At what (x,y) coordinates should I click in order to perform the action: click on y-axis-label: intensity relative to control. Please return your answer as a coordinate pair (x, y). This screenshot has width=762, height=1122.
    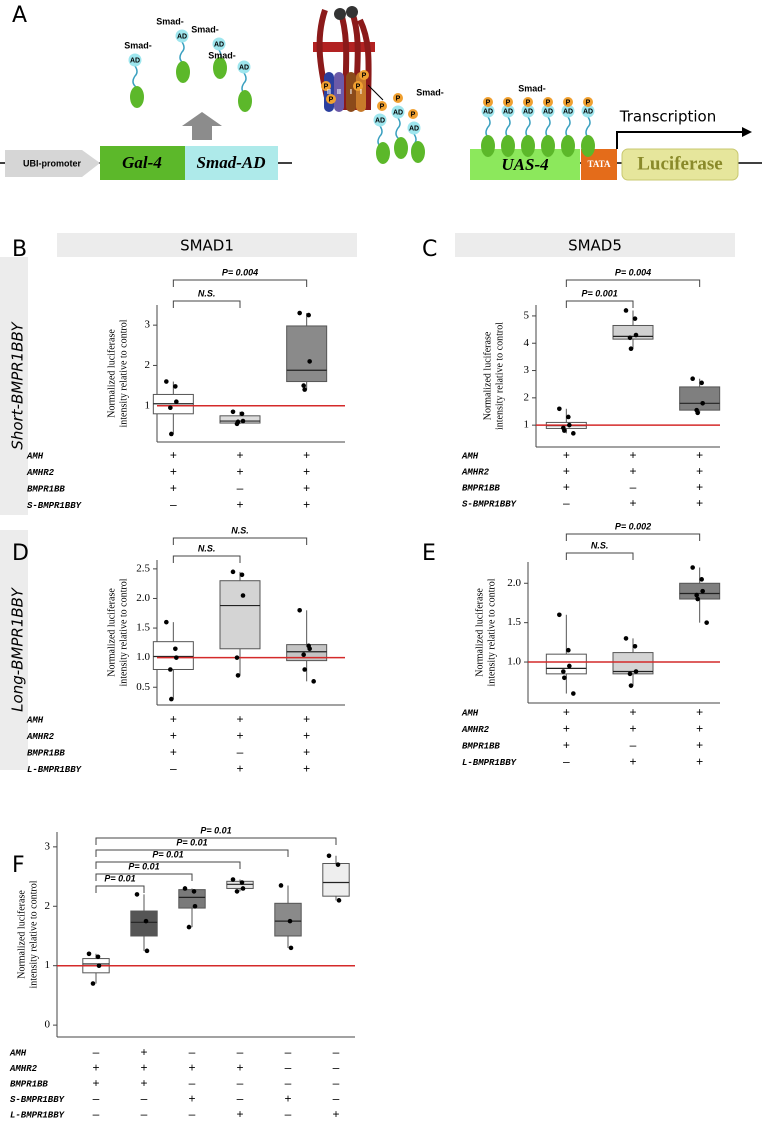
    Looking at the image, I should click on (499, 376).